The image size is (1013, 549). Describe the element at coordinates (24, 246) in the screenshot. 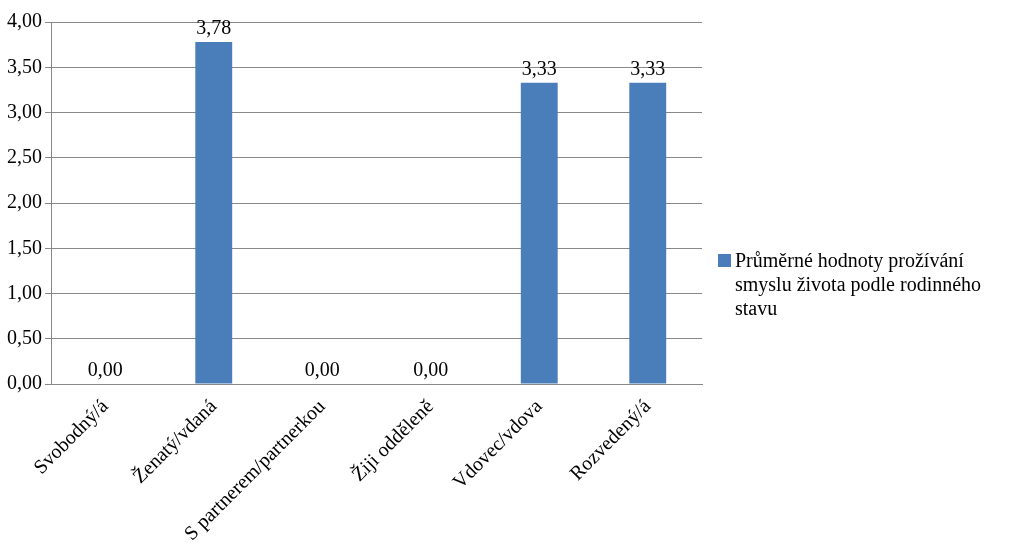

I see `y-tick-label: 1,50` at that location.